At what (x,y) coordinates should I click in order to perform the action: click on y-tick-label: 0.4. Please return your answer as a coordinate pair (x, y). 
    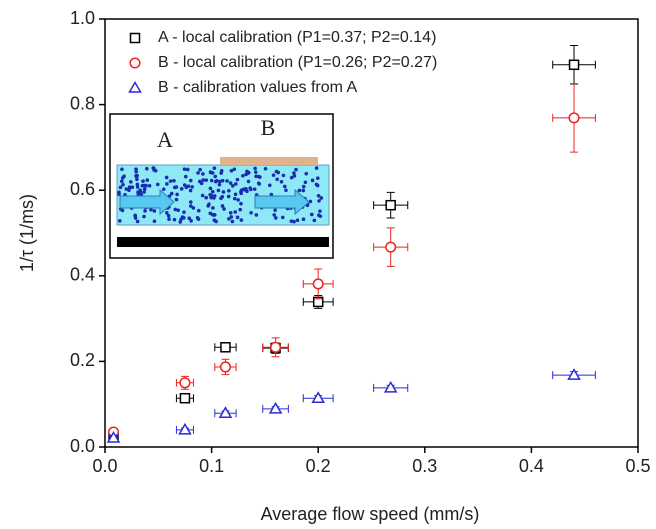
    Looking at the image, I should click on (82, 275).